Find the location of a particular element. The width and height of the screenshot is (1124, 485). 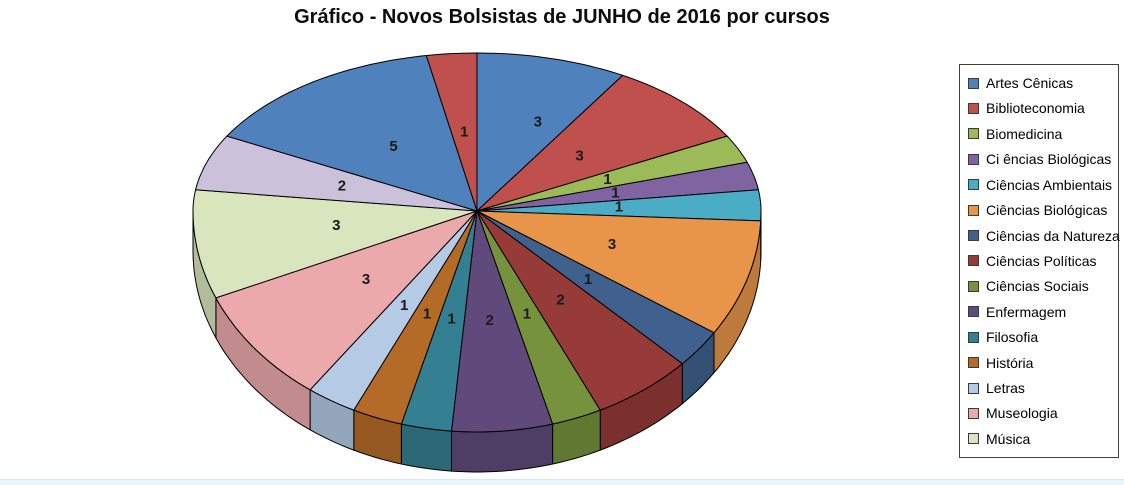

legend-label: Enfermagem is located at coordinates (1026, 311).